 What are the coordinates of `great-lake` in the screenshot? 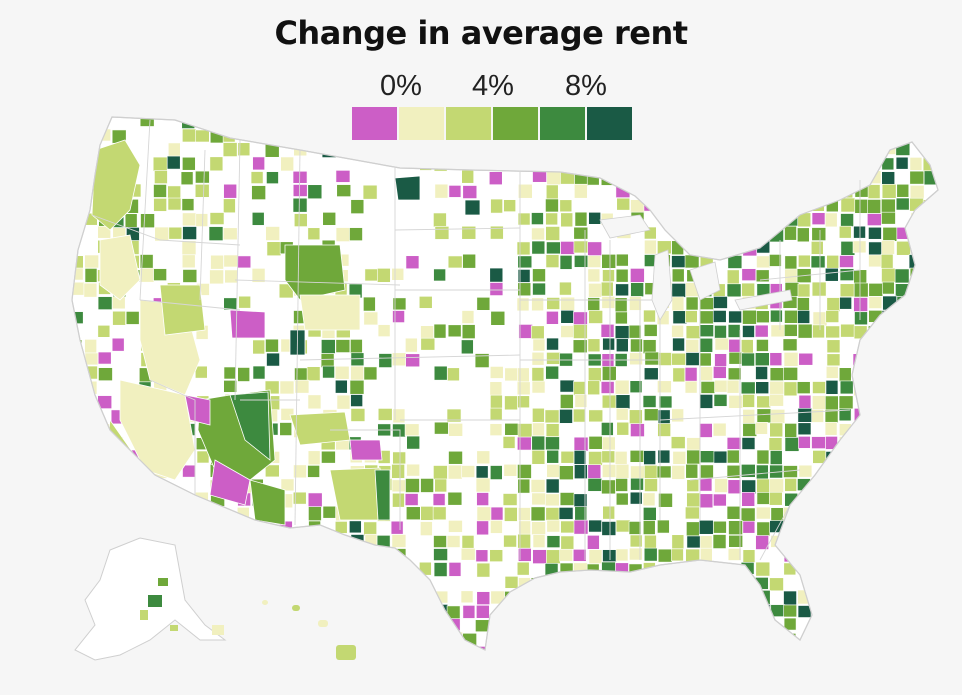 It's located at (625, 226).